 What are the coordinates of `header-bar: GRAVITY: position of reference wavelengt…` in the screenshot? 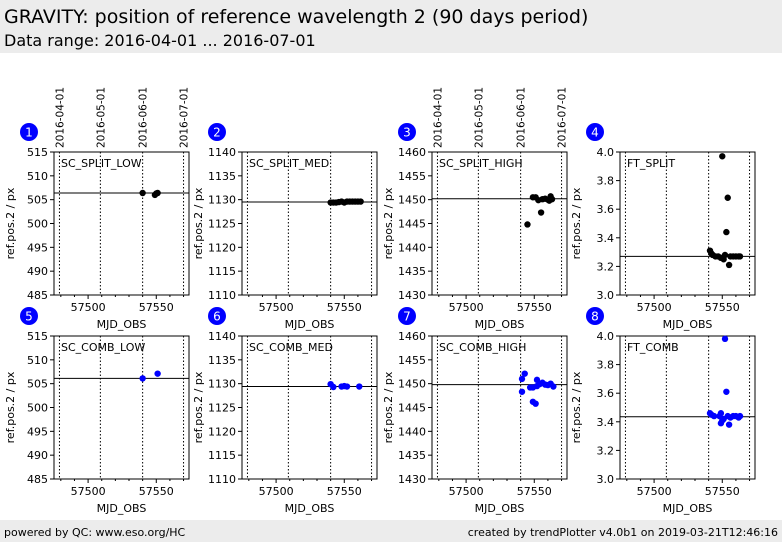 It's located at (391, 26).